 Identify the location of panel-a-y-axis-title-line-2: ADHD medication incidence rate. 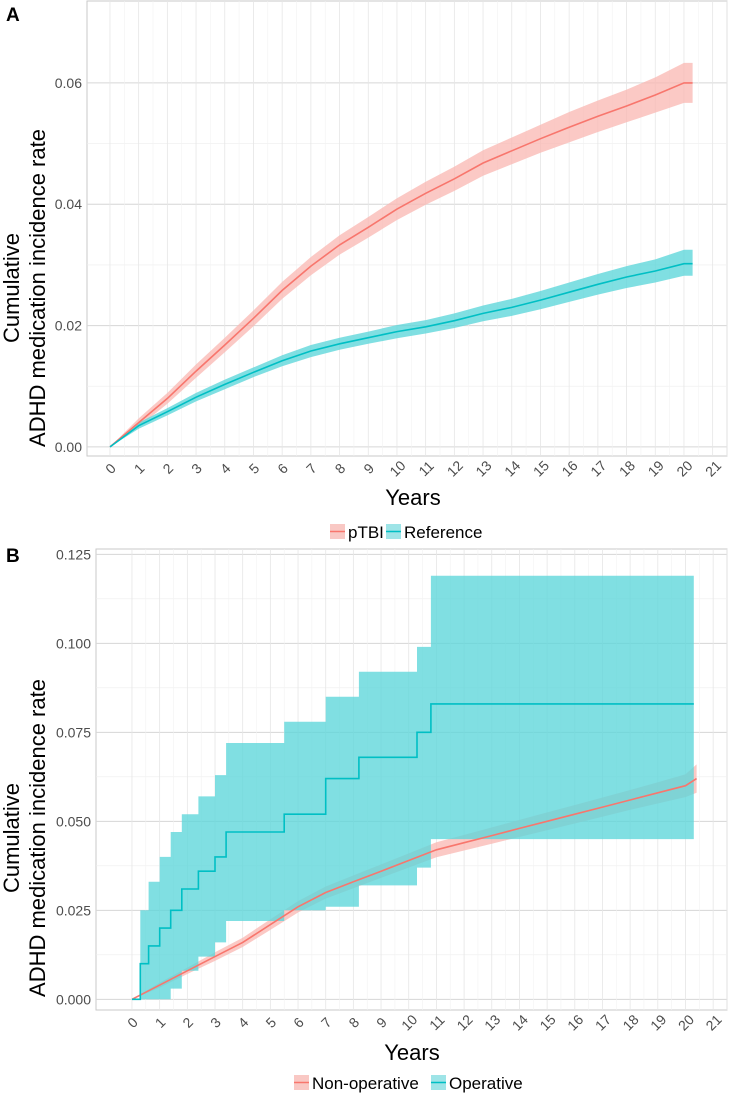
(37, 288).